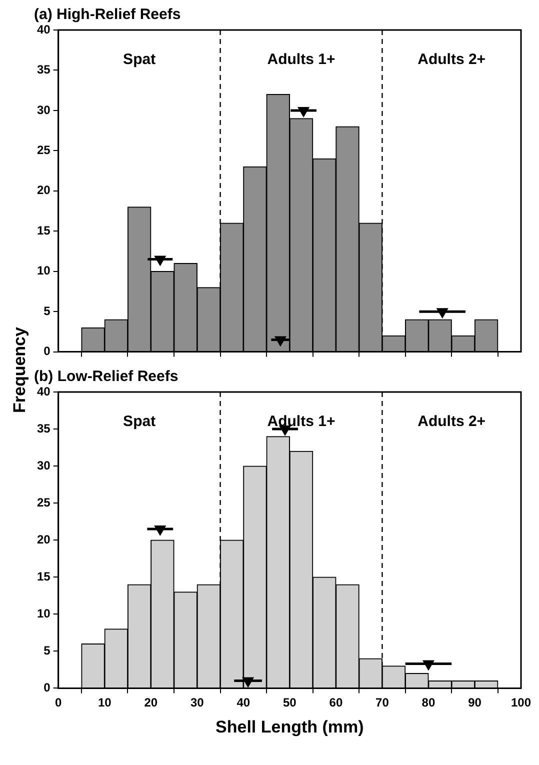  I want to click on x-tick-label: 40, so click(243, 703).